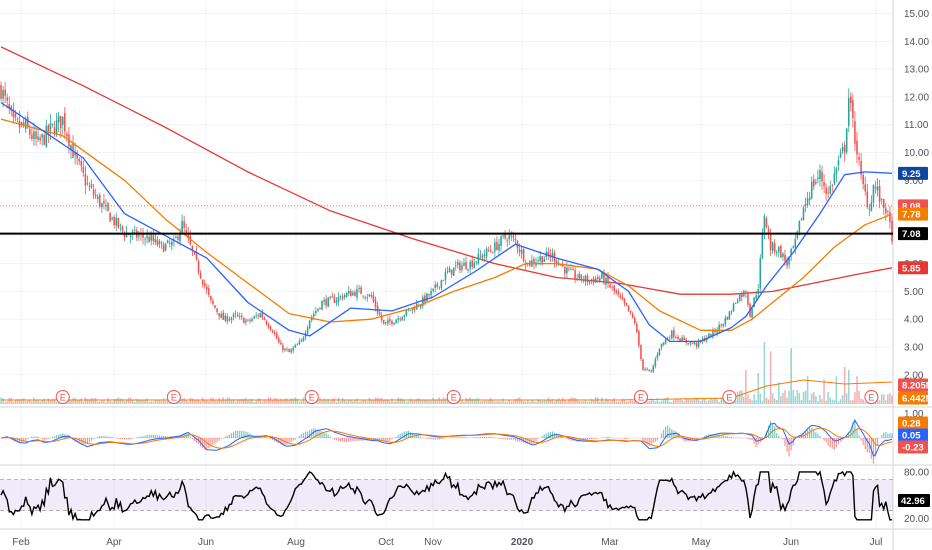 Image resolution: width=932 pixels, height=550 pixels. What do you see at coordinates (911, 268) in the screenshot?
I see `price-badge: 5.85` at bounding box center [911, 268].